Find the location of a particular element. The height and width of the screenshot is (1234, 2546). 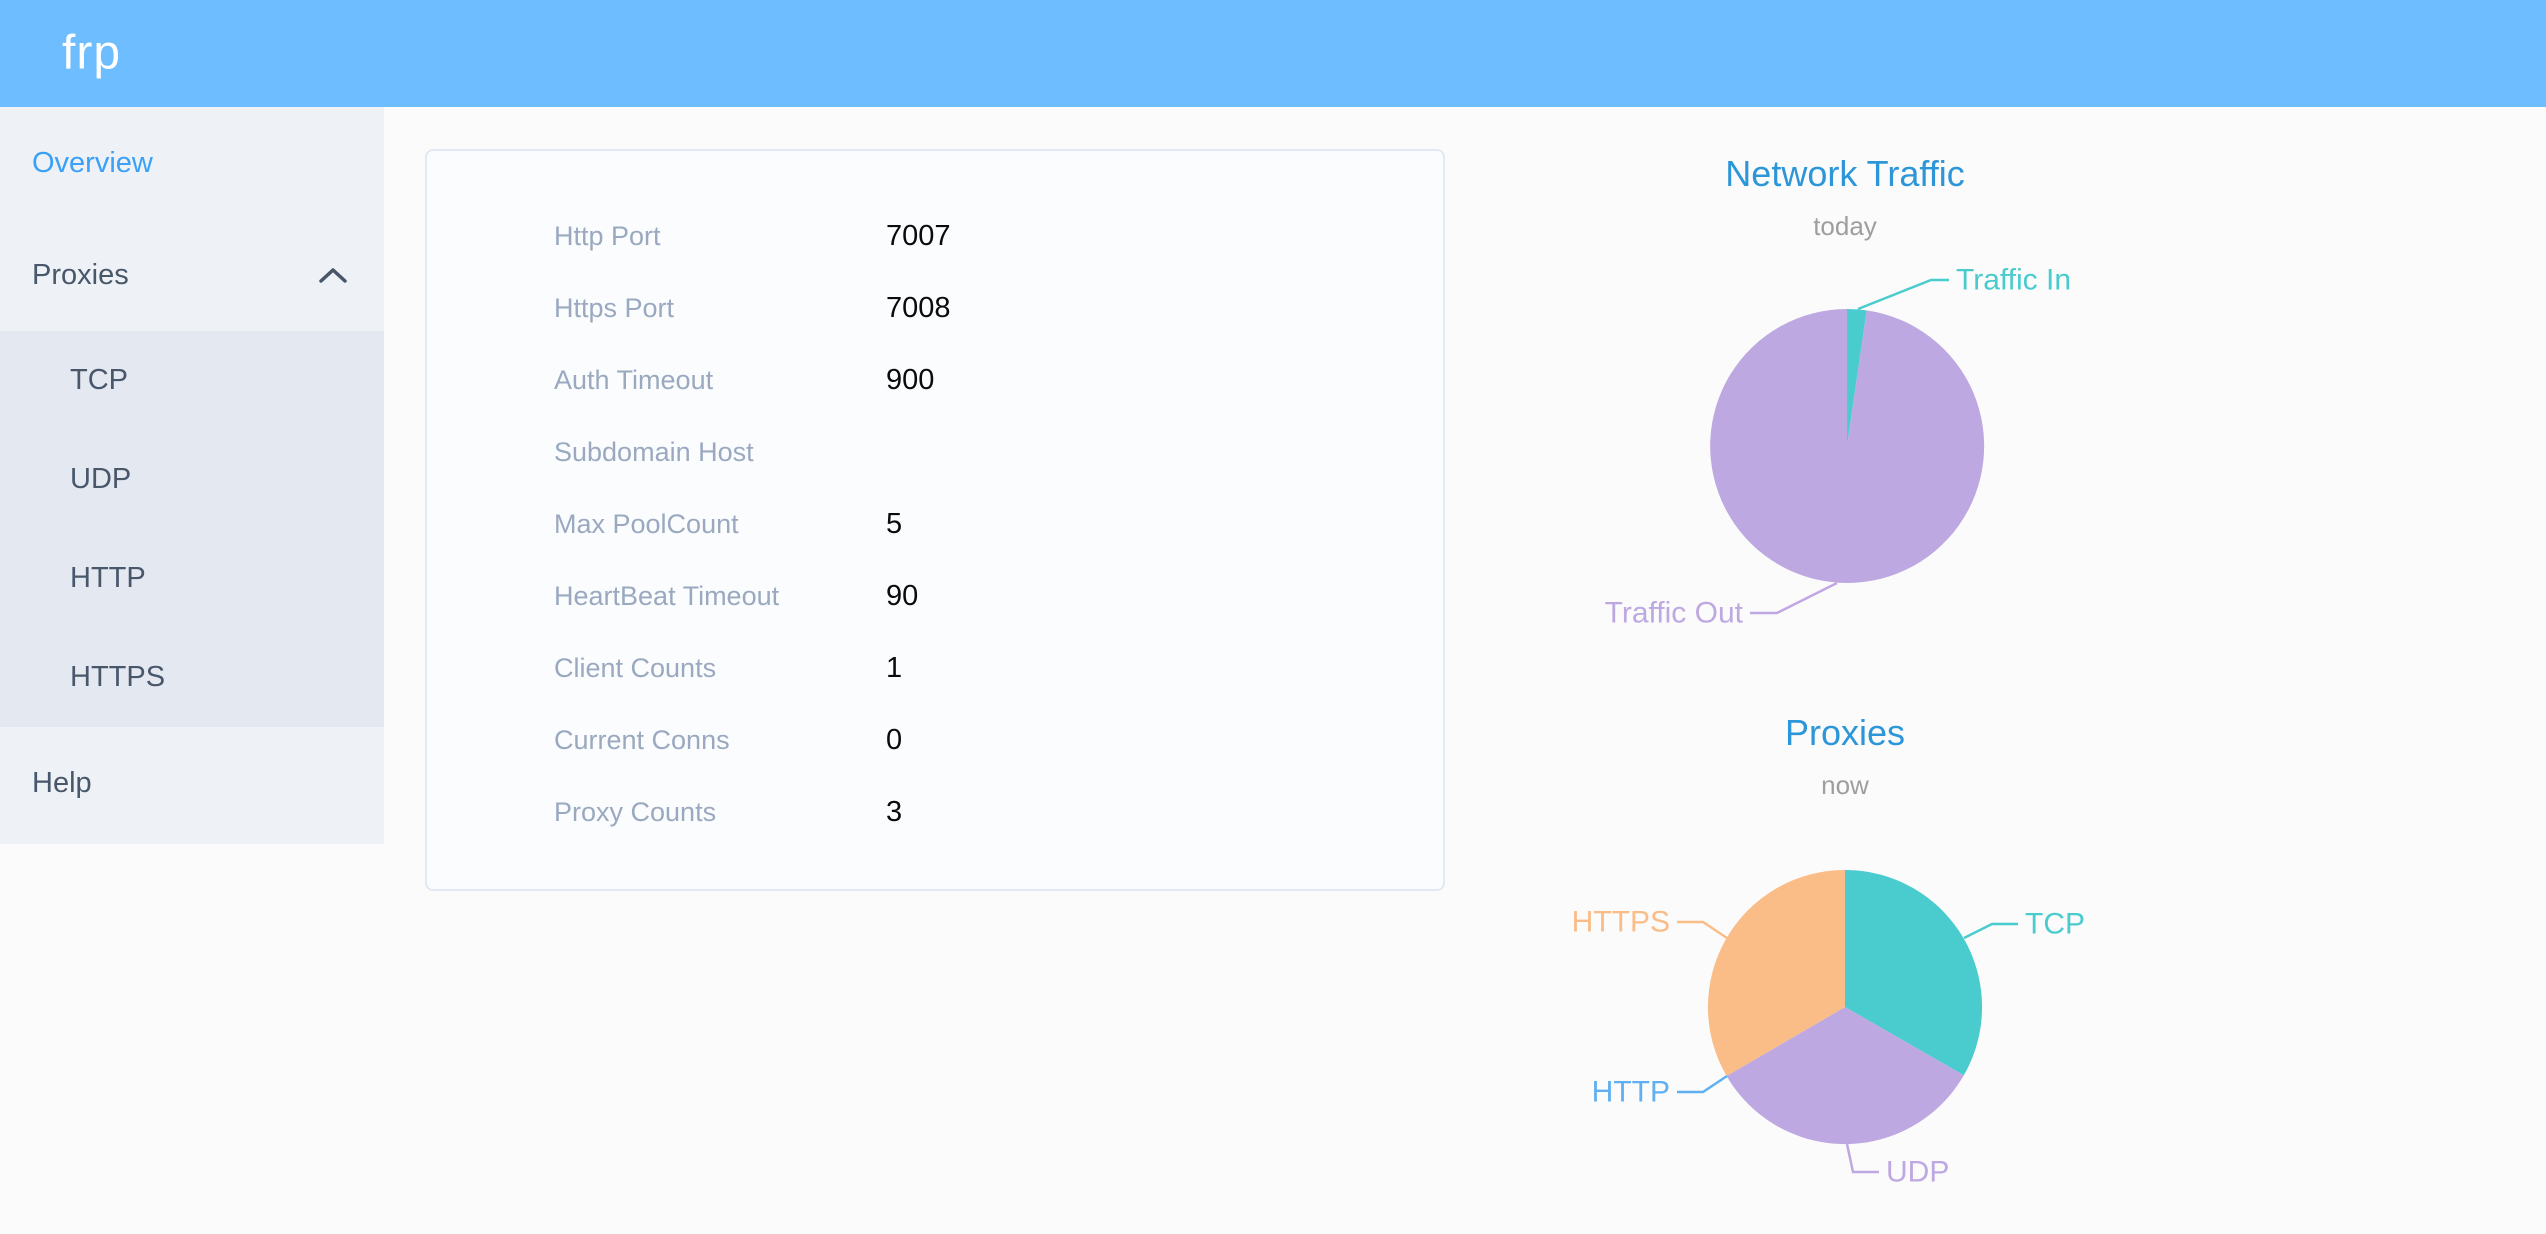

sidebar-item-https: HTTPS is located at coordinates (192, 677).